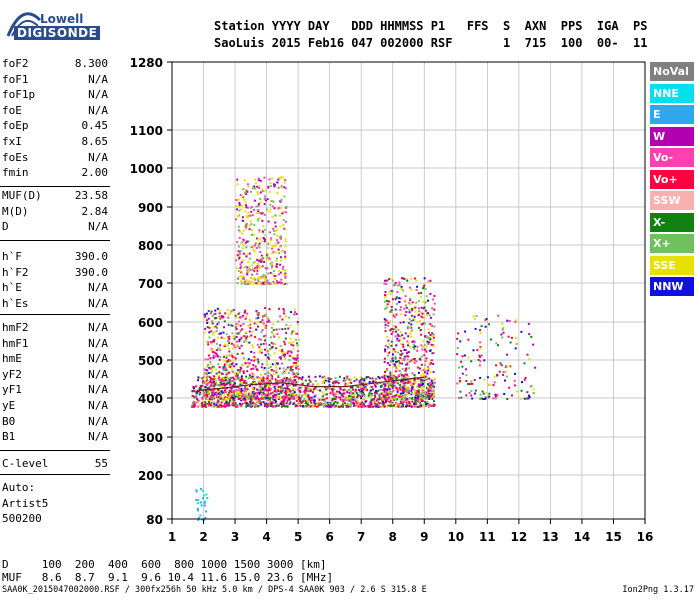  What do you see at coordinates (55, 303) in the screenshot?
I see `param-row: h`Es N/A` at bounding box center [55, 303].